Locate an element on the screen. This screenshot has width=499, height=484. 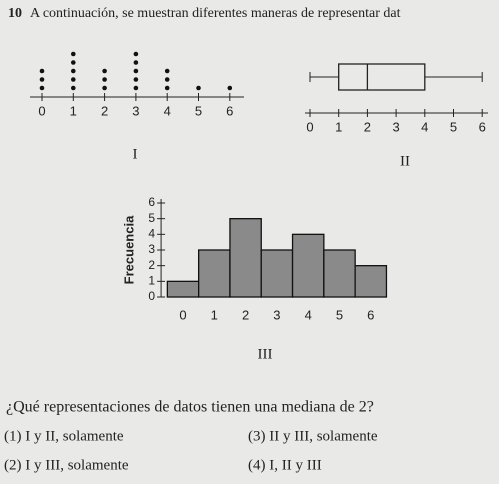
option: (2) I y III, solamente is located at coordinates (66, 465).